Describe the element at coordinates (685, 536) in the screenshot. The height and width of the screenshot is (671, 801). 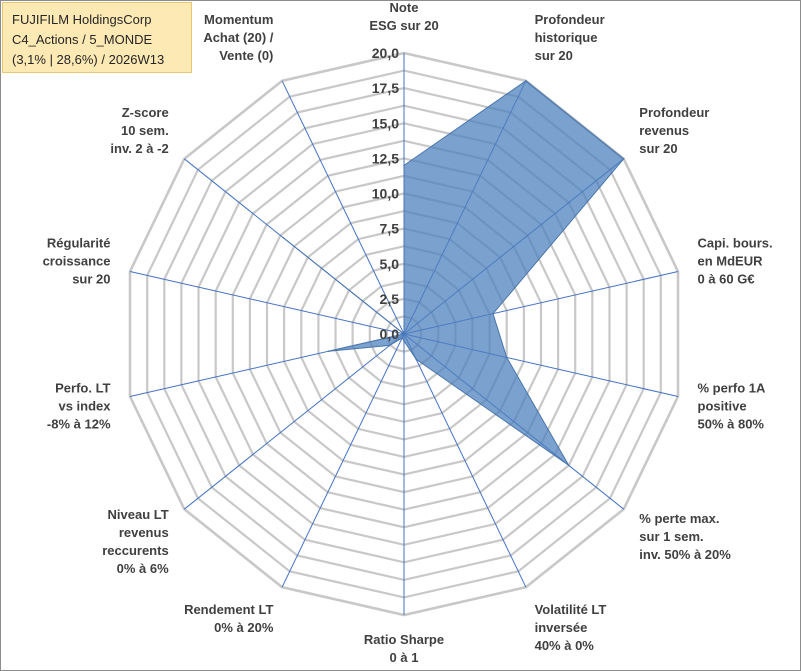
I see `axis-label: % perte max. sur 1 sem. inv. 50% à 20%` at that location.